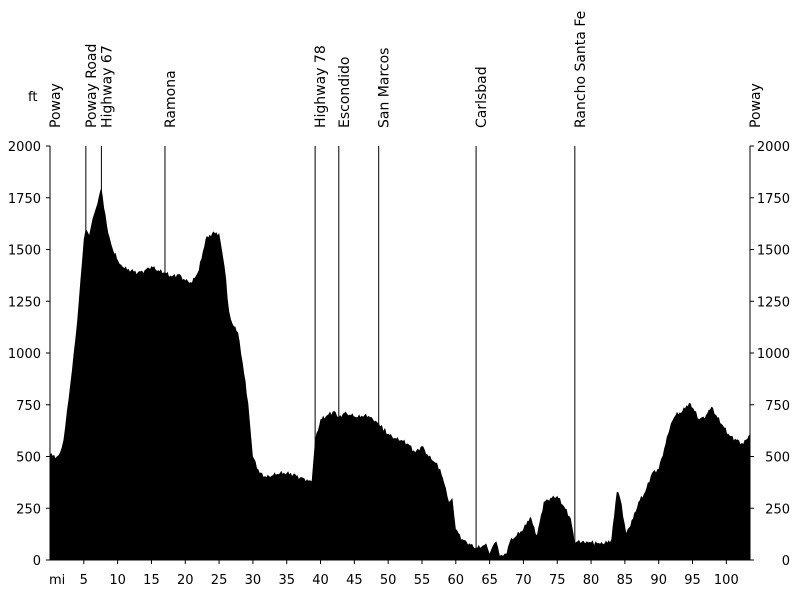  I want to click on x-tick-label: 35, so click(286, 580).